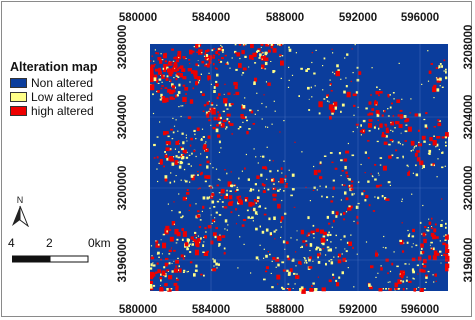 The image size is (475, 320). Describe the element at coordinates (123, 188) in the screenshot. I see `y-tick-left-3200000: 3200000` at that location.